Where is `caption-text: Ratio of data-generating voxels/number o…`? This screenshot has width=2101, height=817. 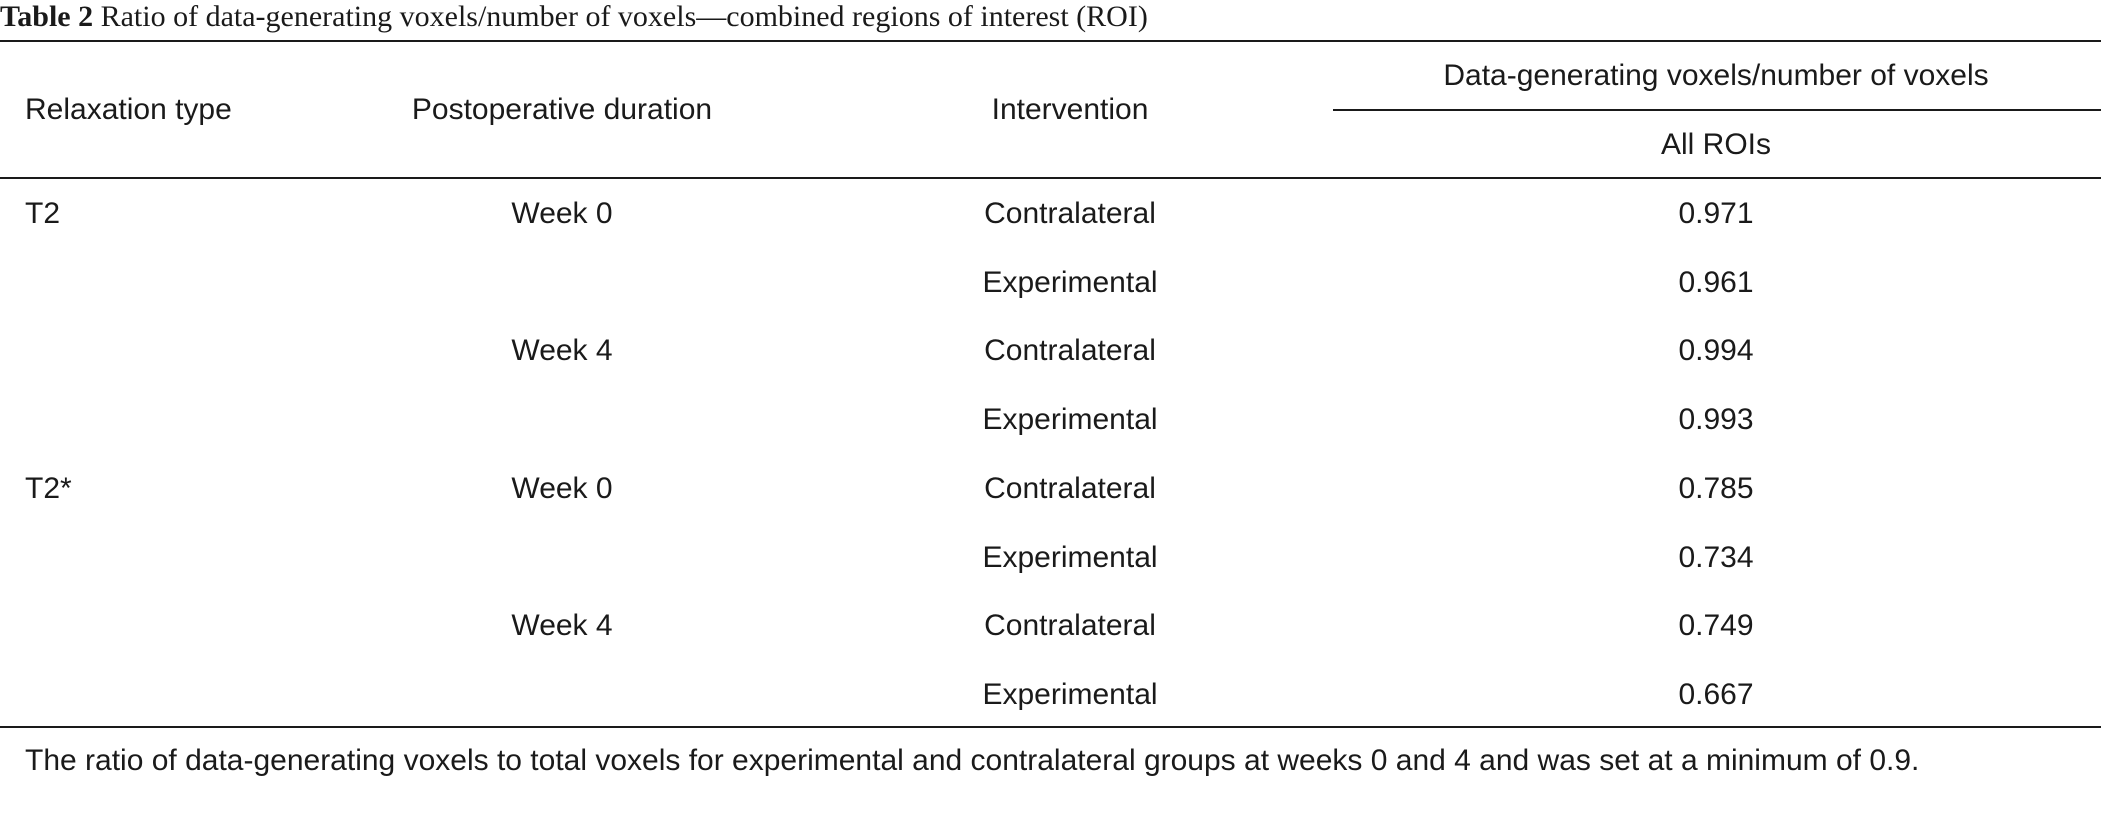
caption-text: Ratio of data-generating voxels/number o… is located at coordinates (624, 16).